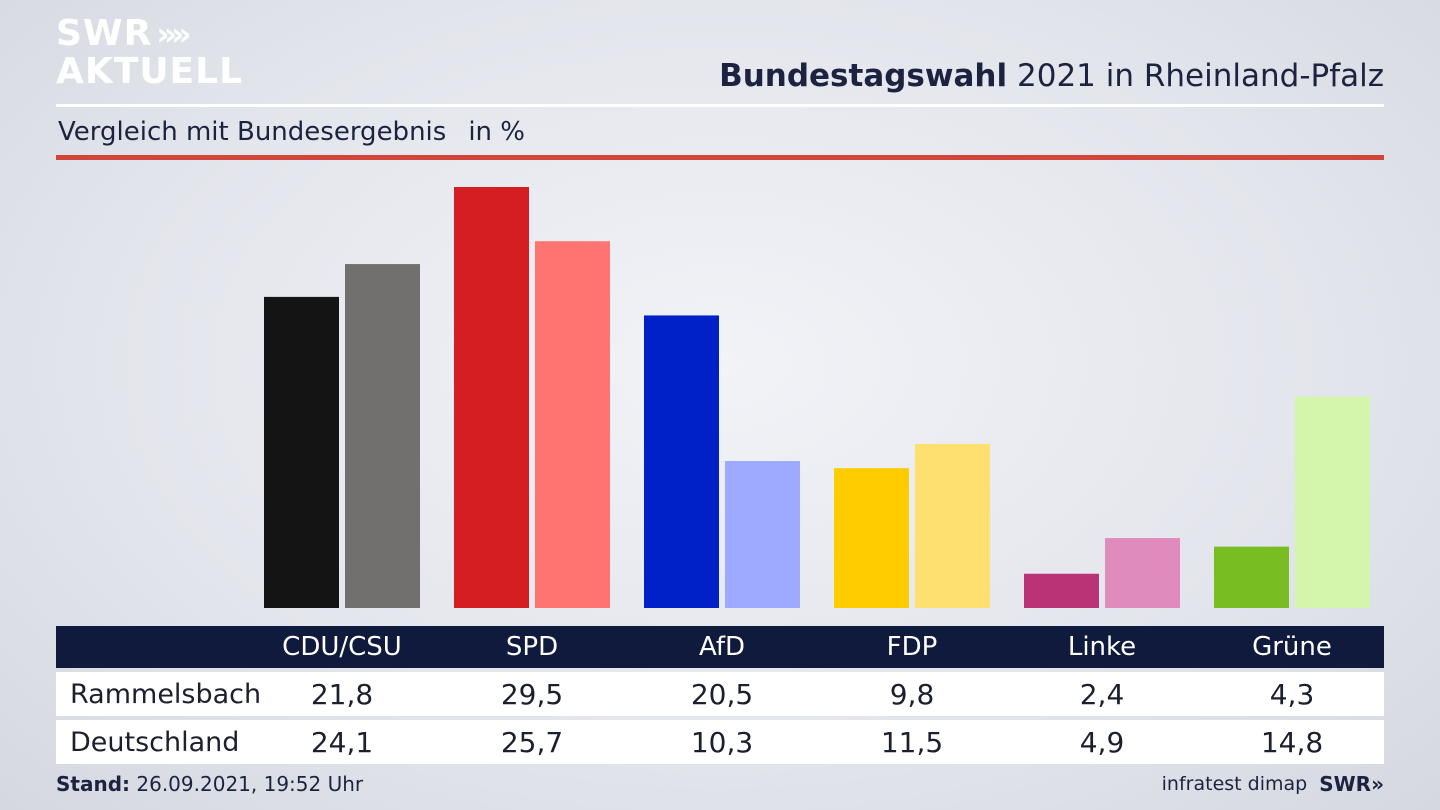 The height and width of the screenshot is (810, 1440). What do you see at coordinates (166, 694) in the screenshot?
I see `row-label: Rammelsbach` at bounding box center [166, 694].